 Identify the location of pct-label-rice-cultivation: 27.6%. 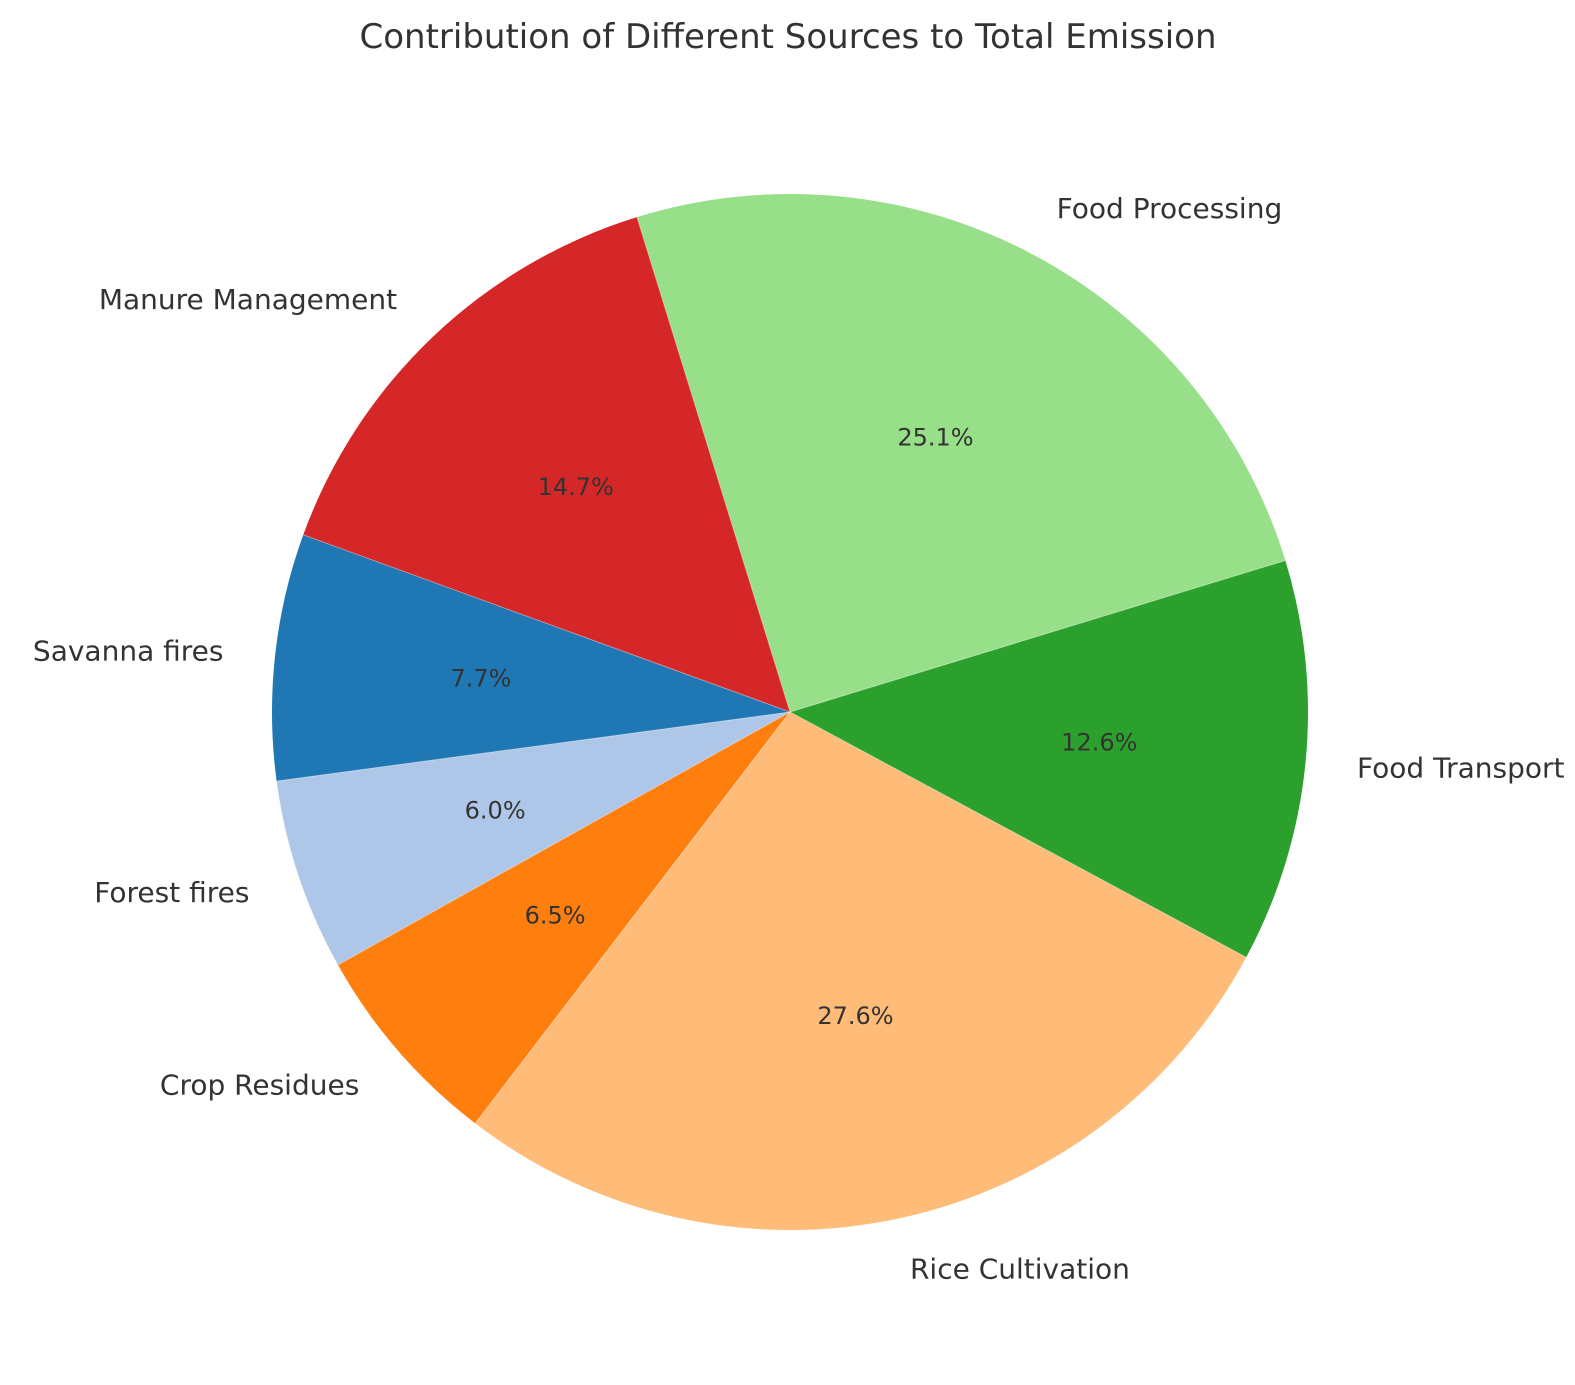
(855, 1016).